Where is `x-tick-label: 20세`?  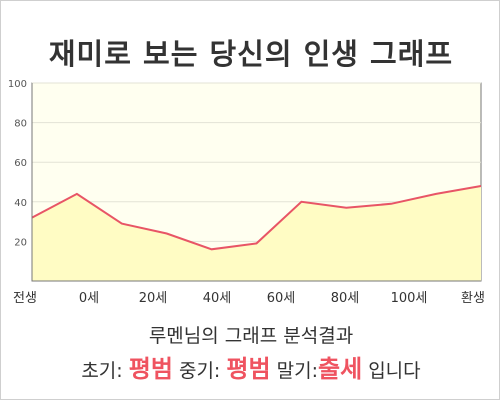 x-tick-label: 20세 is located at coordinates (153, 298).